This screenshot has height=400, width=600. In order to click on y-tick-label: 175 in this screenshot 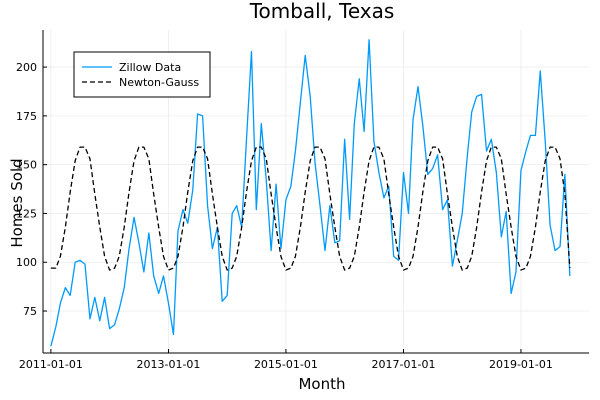, I will do `click(26, 116)`.